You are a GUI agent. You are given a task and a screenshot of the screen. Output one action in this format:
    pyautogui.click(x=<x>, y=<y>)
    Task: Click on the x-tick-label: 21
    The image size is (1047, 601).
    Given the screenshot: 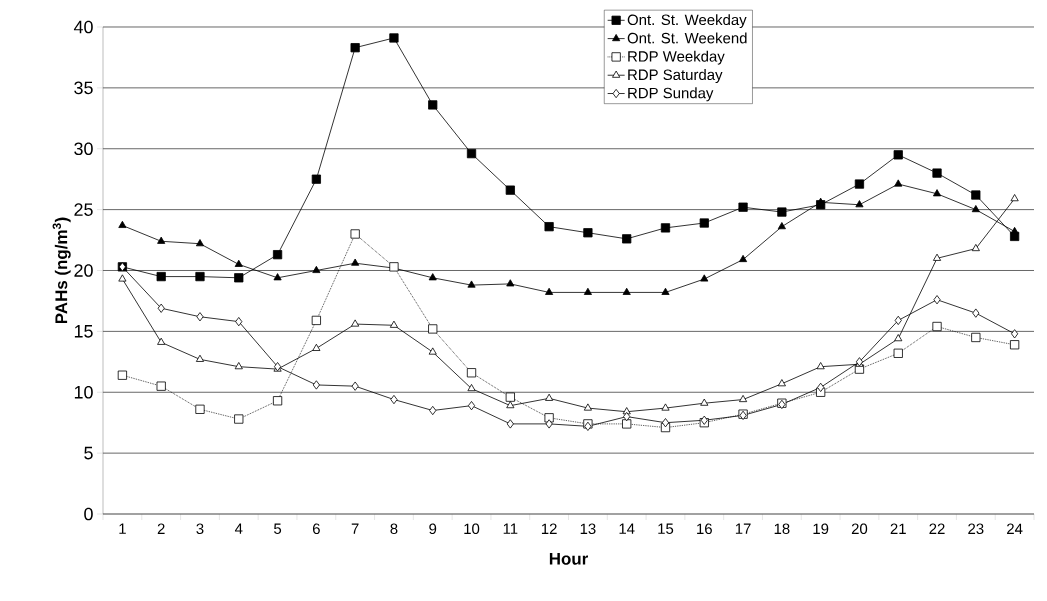 What is the action you would take?
    pyautogui.click(x=898, y=528)
    